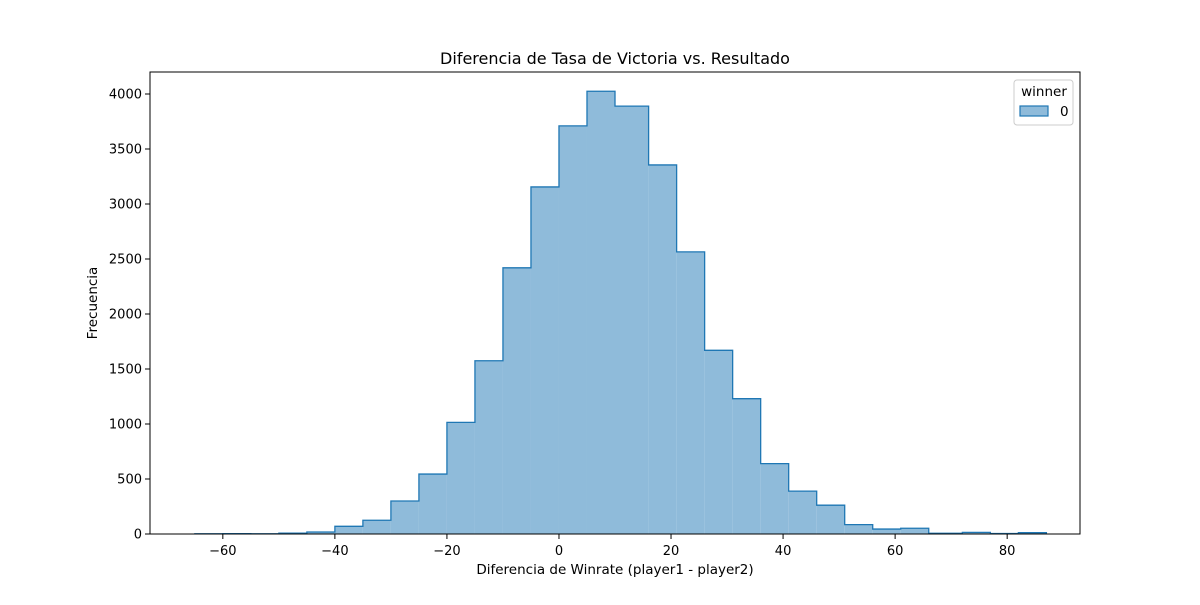  Describe the element at coordinates (783, 551) in the screenshot. I see `x-tick-label: 40` at that location.